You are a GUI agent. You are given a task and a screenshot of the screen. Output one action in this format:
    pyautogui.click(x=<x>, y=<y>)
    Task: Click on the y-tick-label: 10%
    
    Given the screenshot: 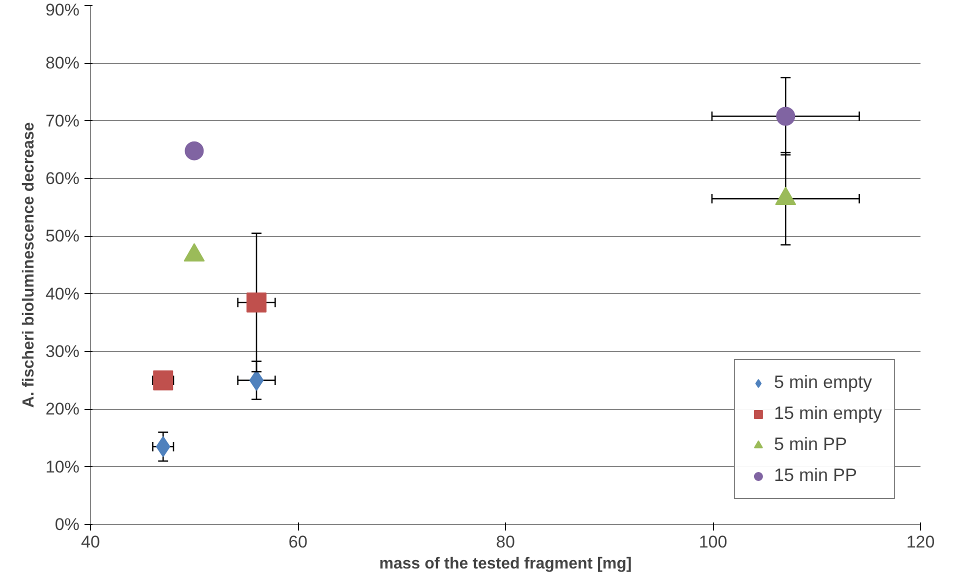 What is the action you would take?
    pyautogui.click(x=62, y=466)
    